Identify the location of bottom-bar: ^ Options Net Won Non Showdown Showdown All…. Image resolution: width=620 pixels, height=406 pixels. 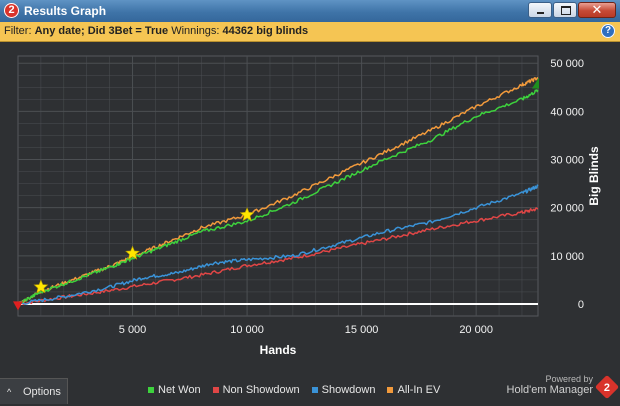
(310, 390).